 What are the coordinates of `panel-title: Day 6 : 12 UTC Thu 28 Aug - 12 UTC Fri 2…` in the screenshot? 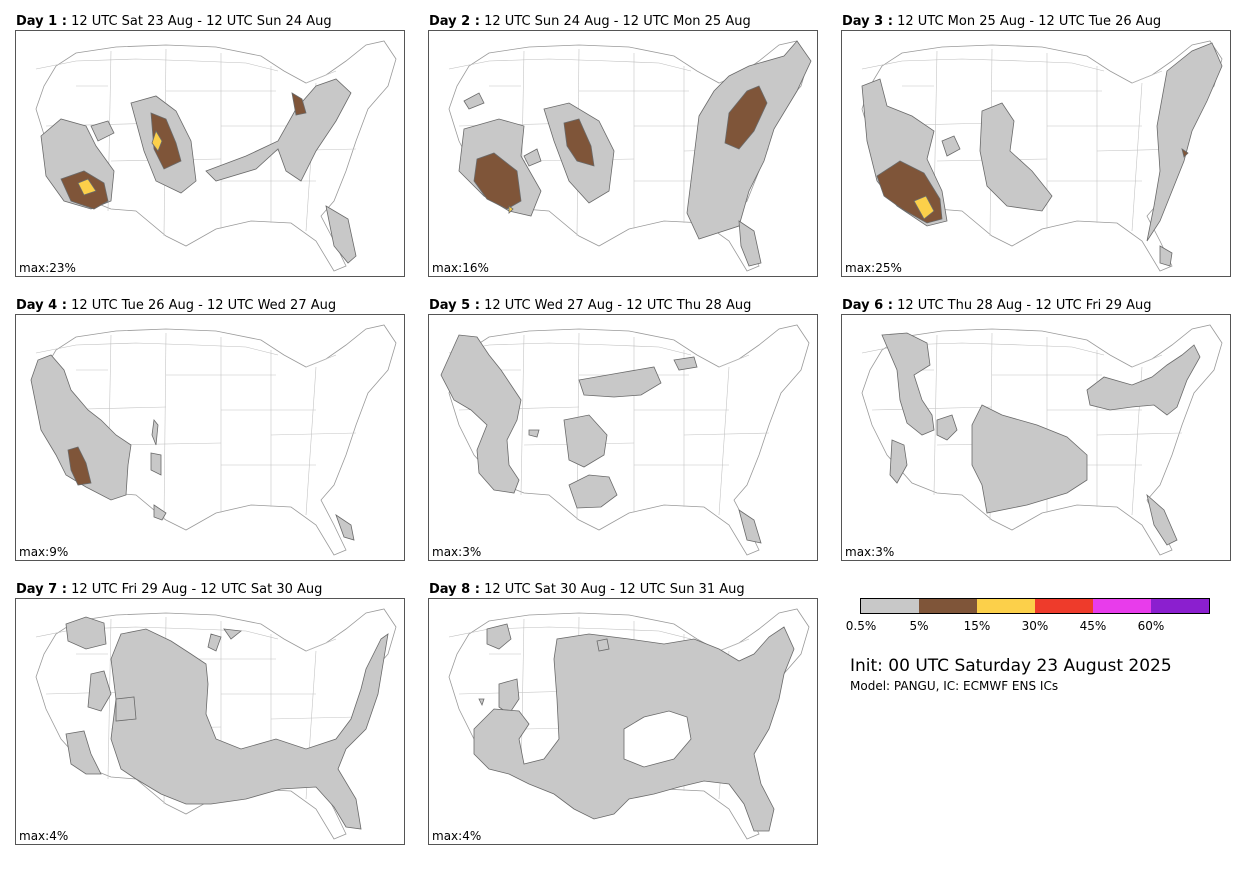 It's located at (996, 306).